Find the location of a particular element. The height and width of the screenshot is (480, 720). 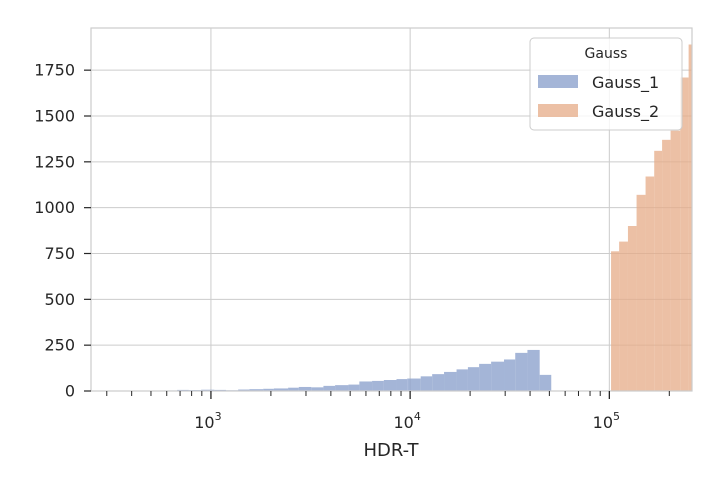

x-tick-label-1000: 10³ is located at coordinates (207, 421).